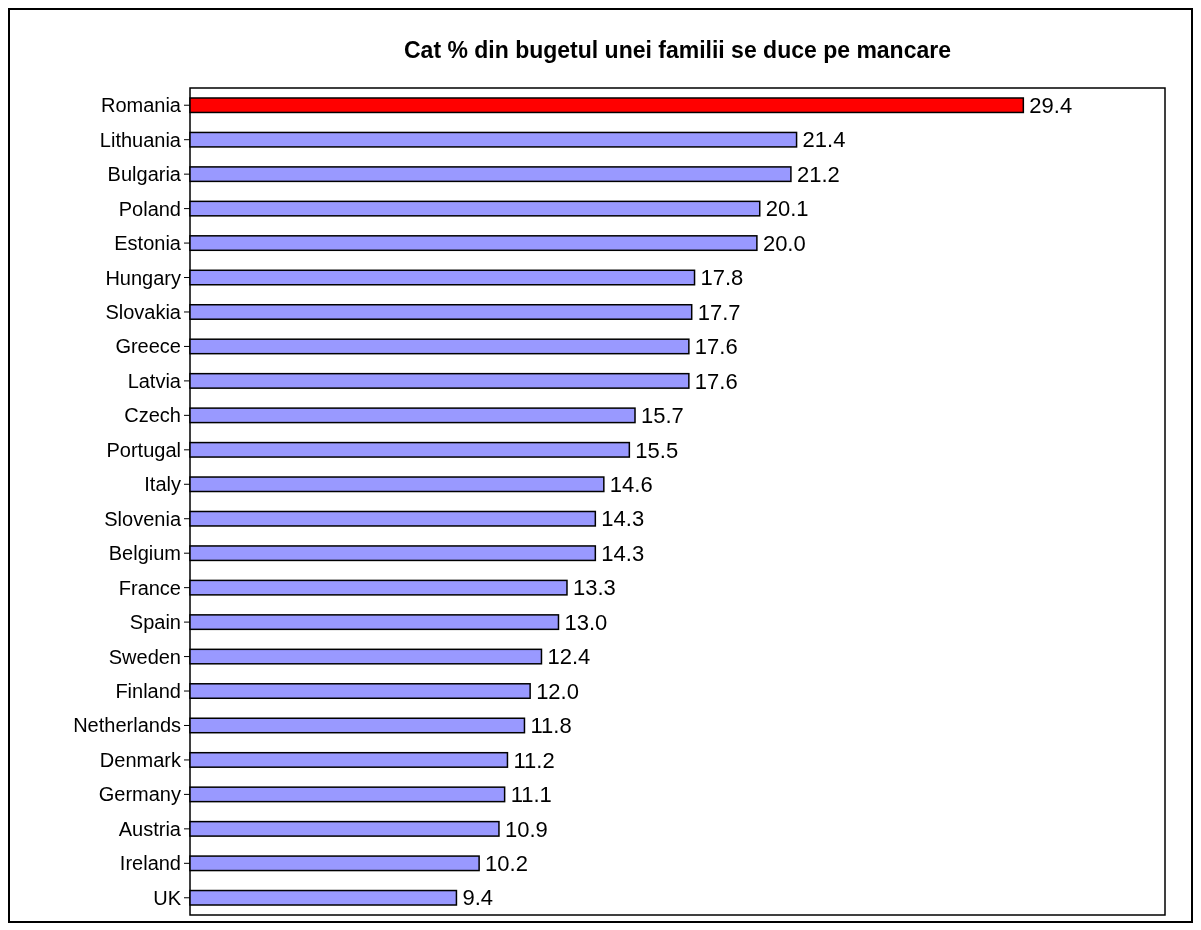 The width and height of the screenshot is (1201, 930). I want to click on y-tick-label: Poland, so click(149, 208).